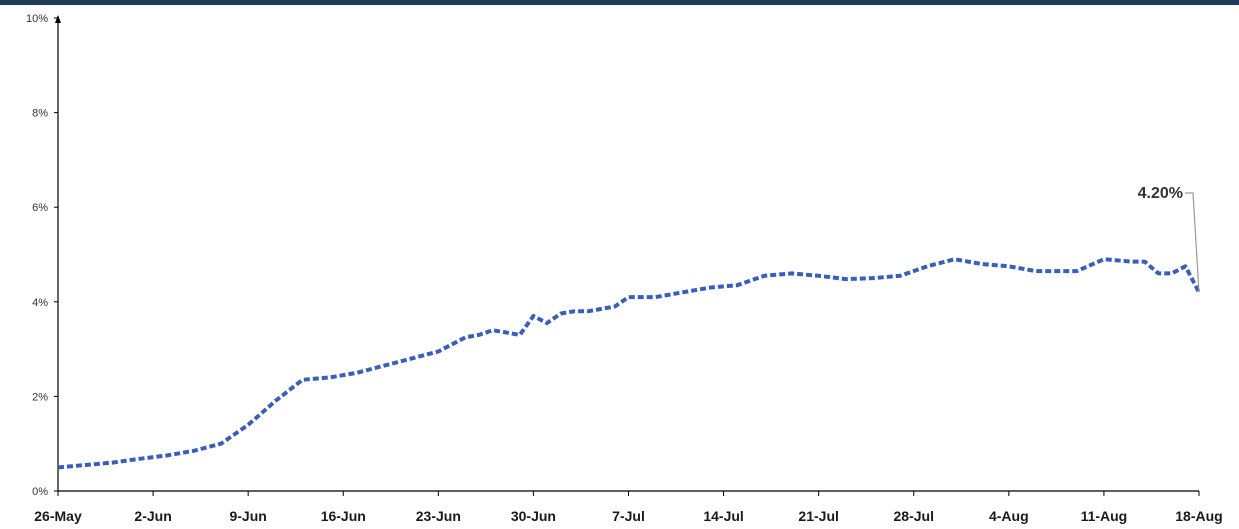 The width and height of the screenshot is (1239, 529). I want to click on x-tick-label: 16-Jun, so click(343, 516).